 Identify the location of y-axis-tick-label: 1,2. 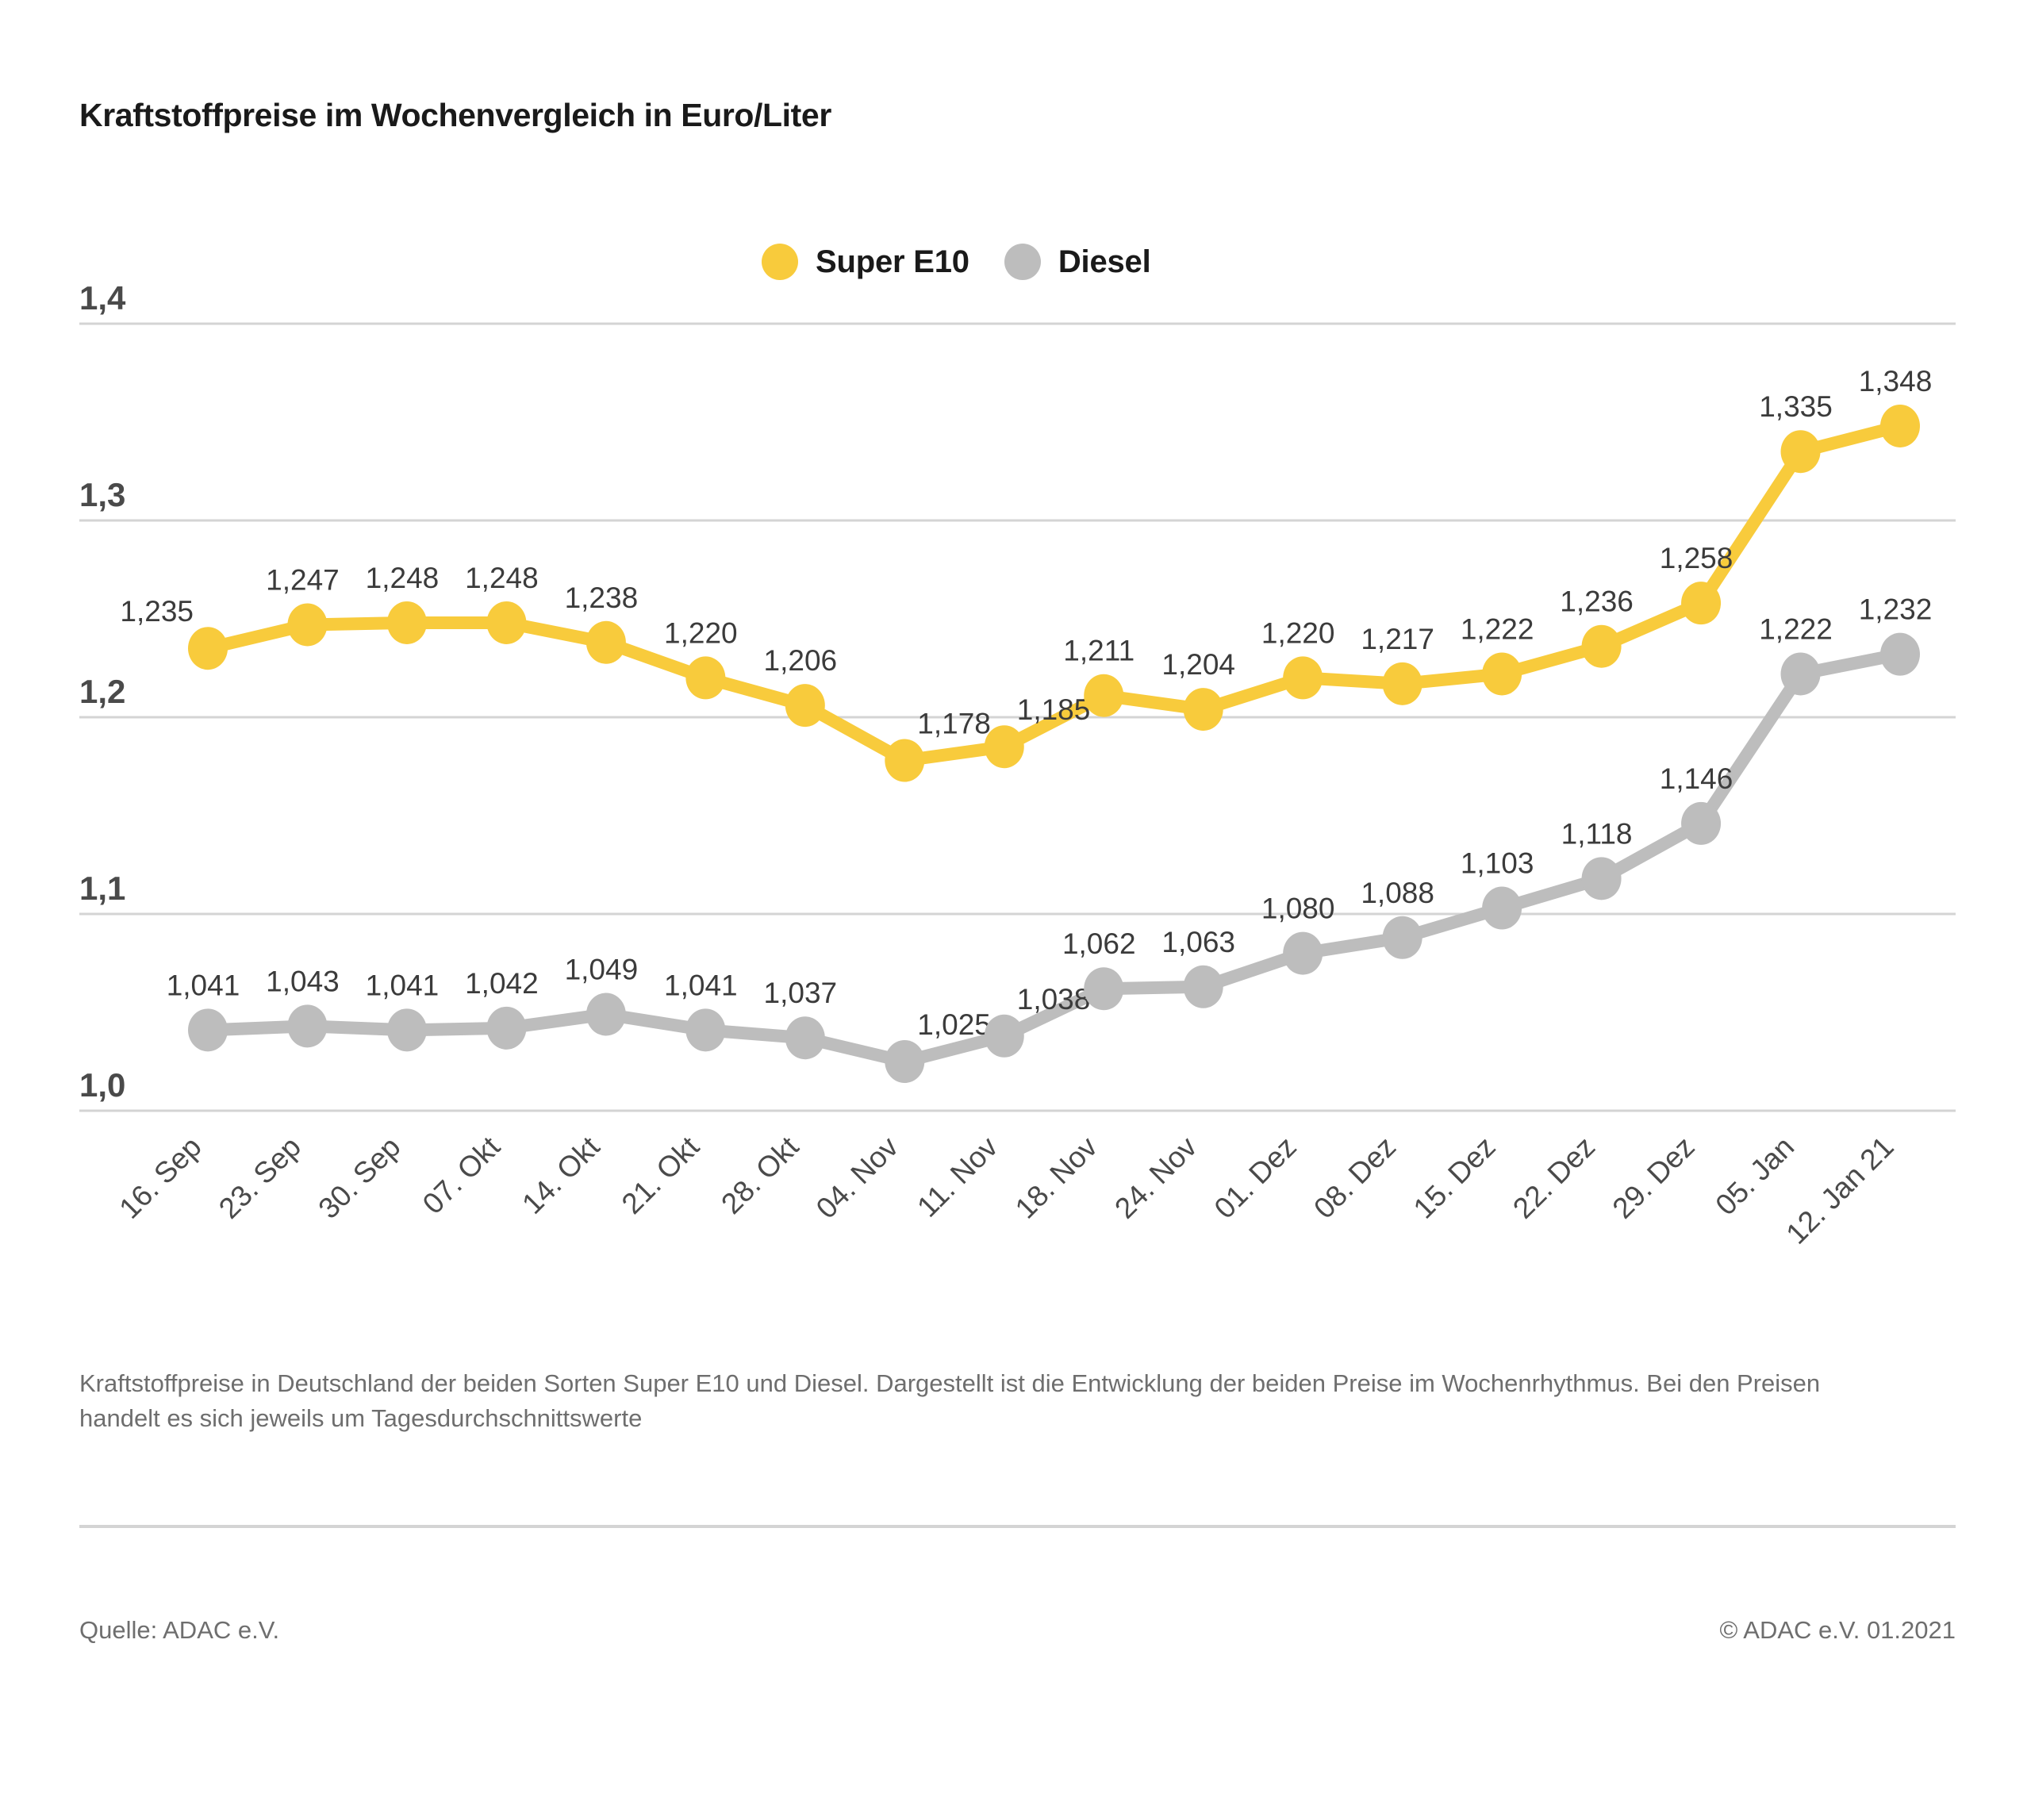
(102, 691).